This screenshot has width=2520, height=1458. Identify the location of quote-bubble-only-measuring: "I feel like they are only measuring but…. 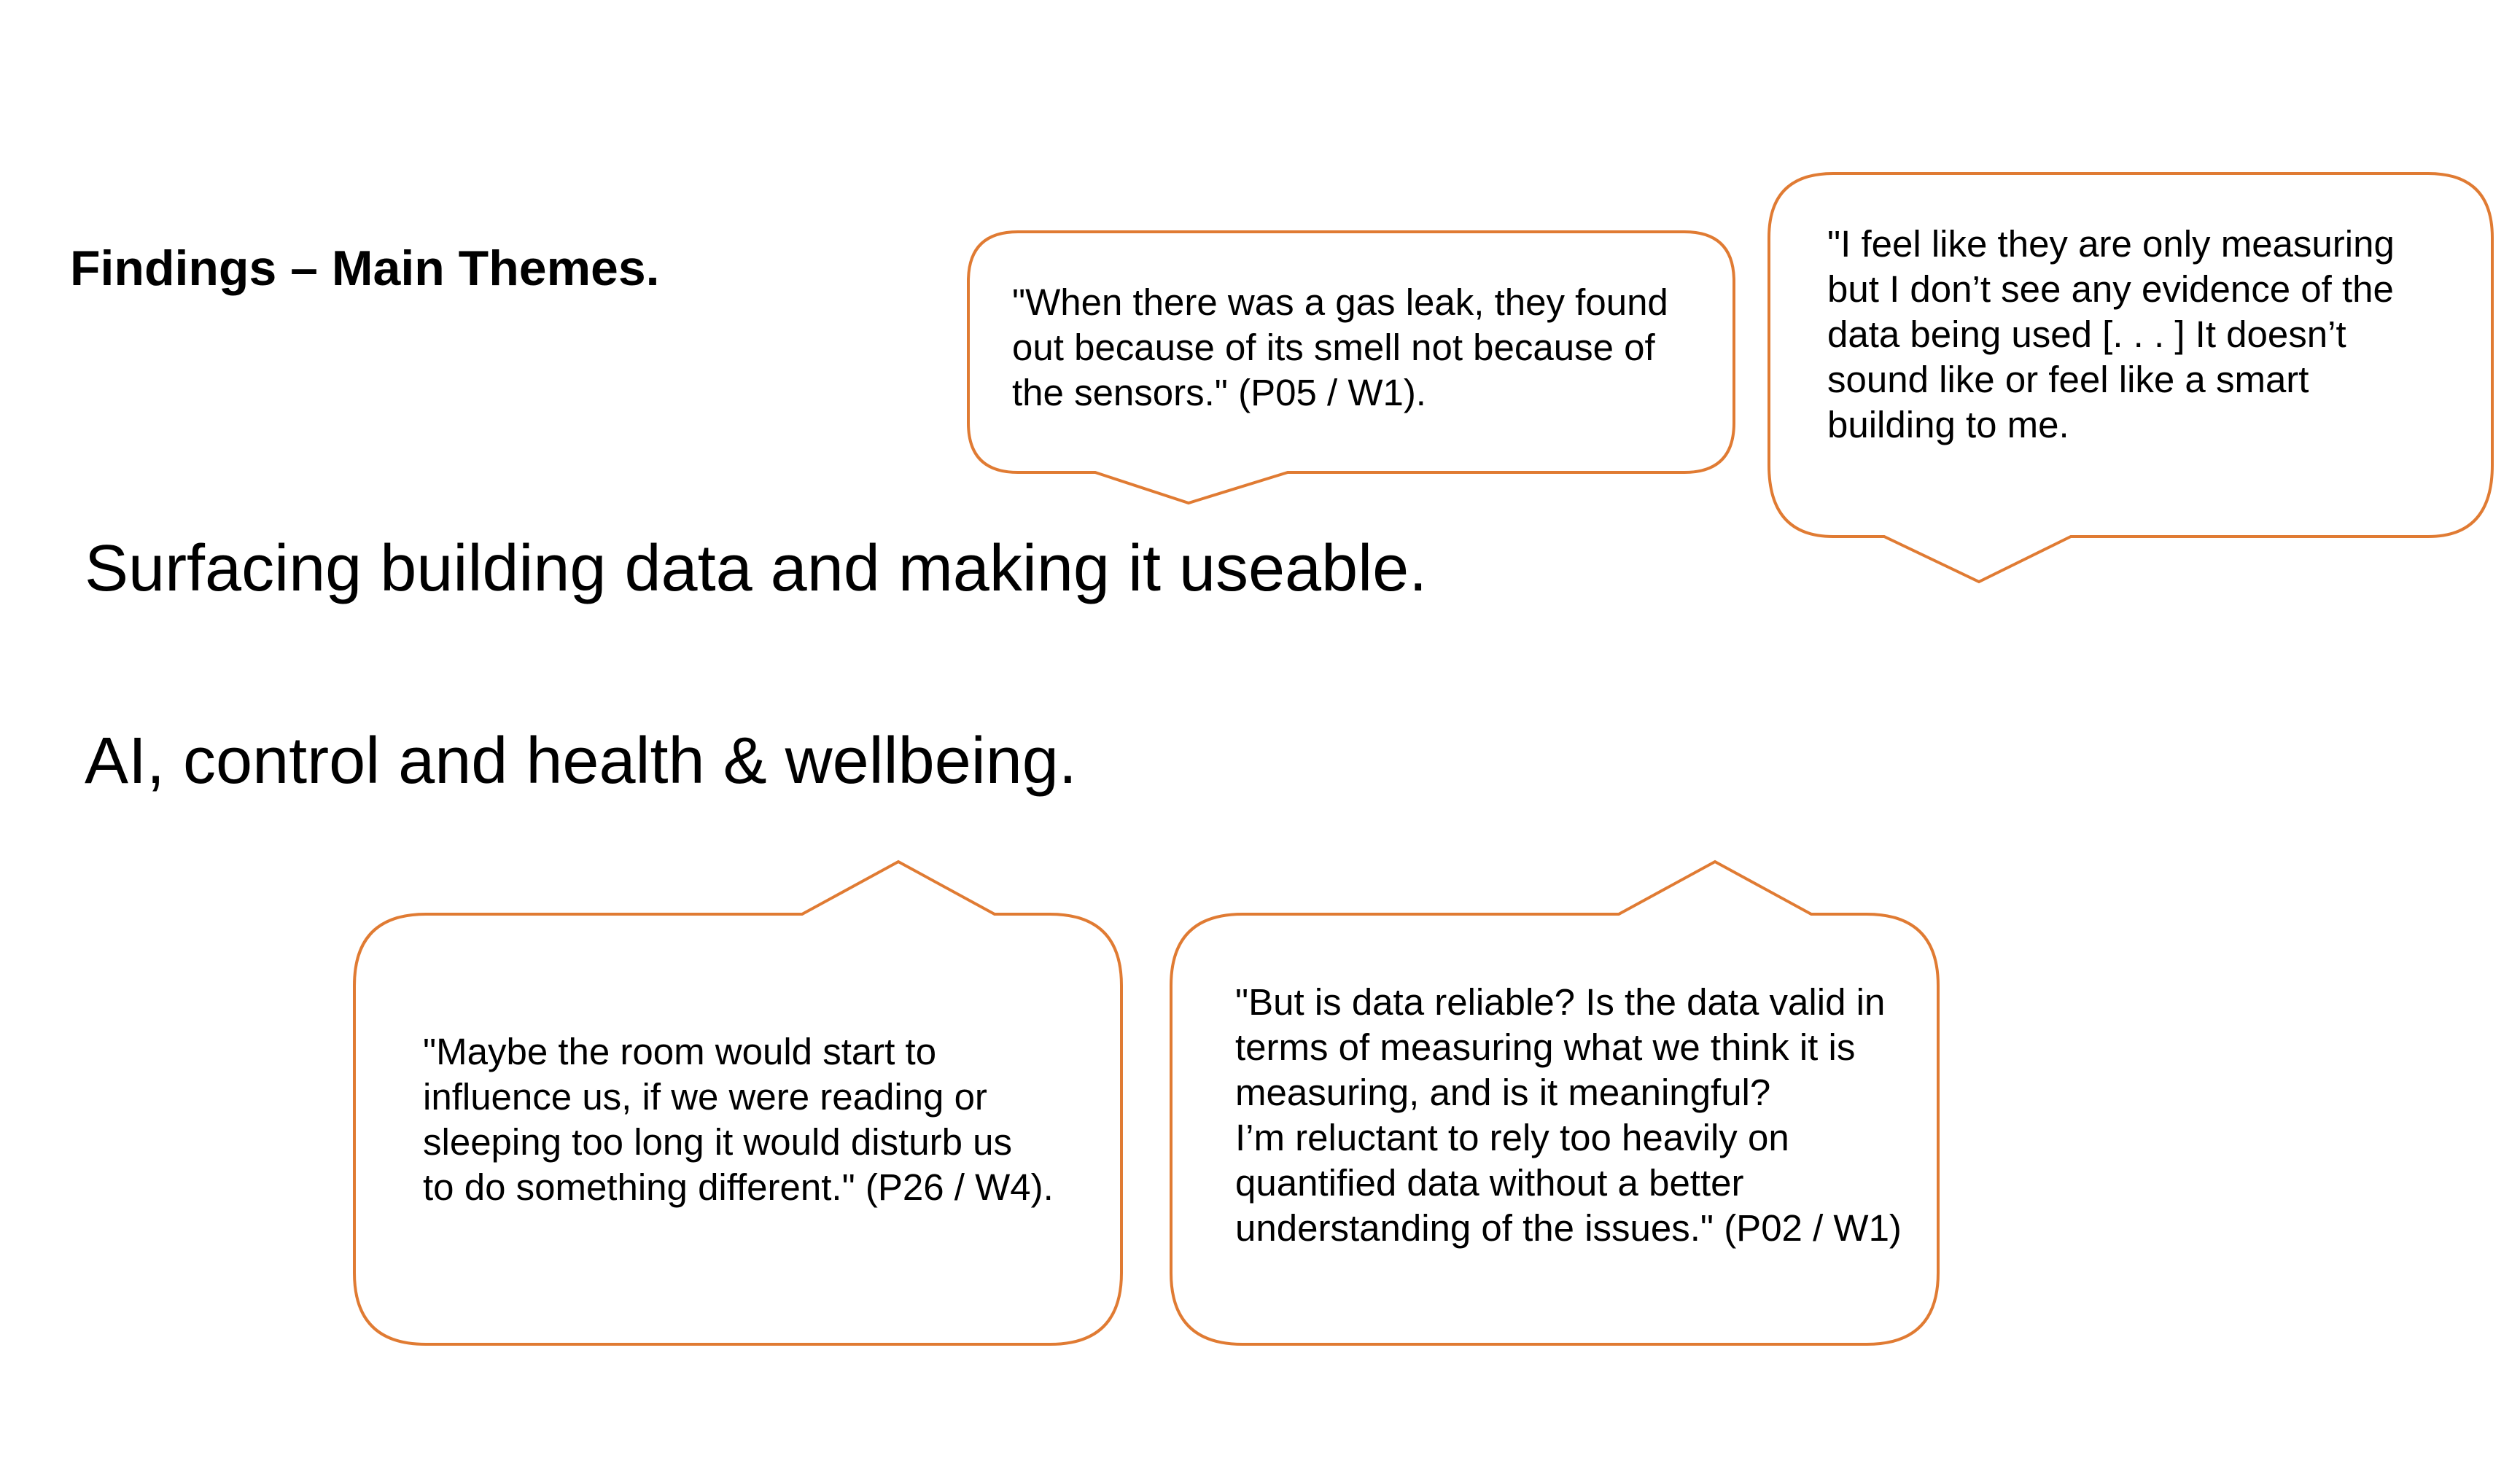
(2131, 378).